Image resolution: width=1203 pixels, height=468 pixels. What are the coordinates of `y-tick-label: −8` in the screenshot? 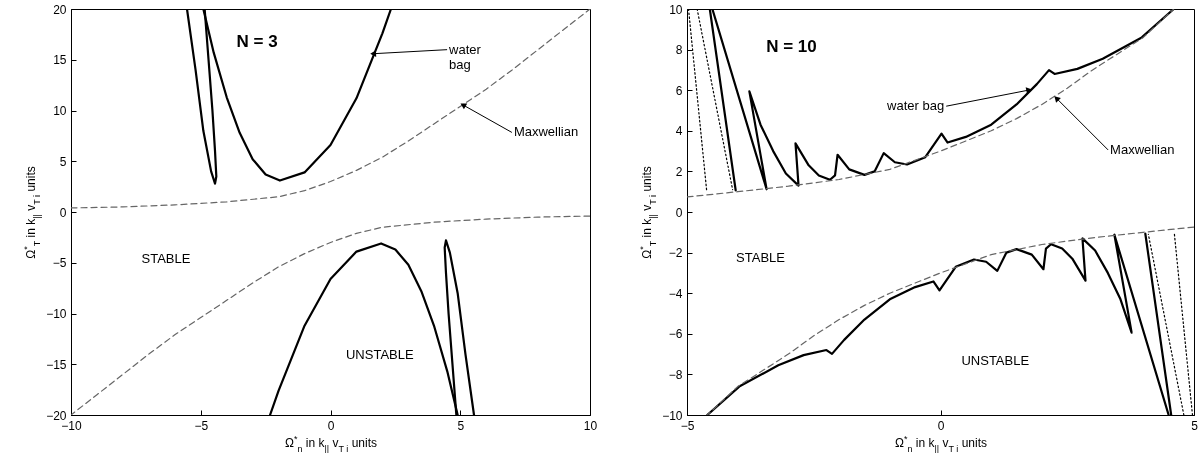 It's located at (675, 374).